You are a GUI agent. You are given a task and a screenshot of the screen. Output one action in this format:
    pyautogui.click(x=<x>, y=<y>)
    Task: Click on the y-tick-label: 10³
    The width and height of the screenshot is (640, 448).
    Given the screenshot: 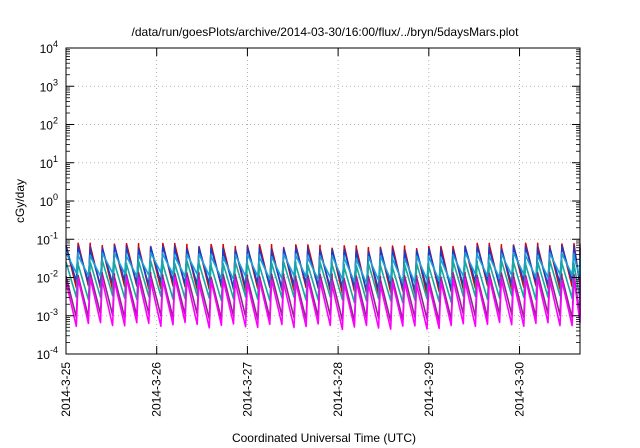 What is the action you would take?
    pyautogui.click(x=49, y=85)
    